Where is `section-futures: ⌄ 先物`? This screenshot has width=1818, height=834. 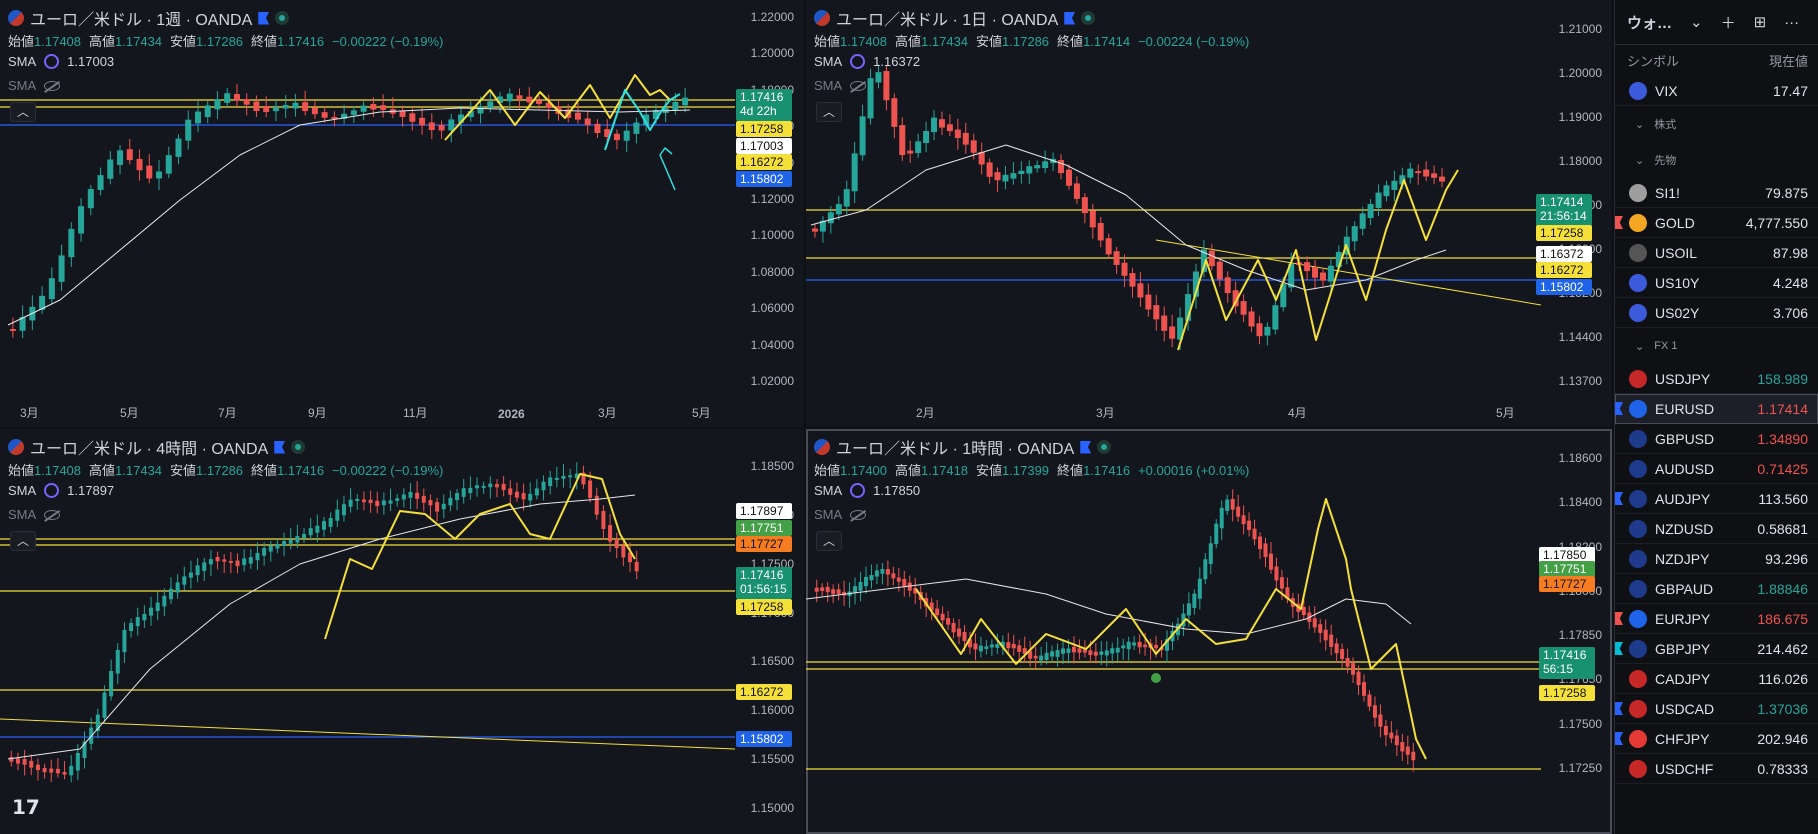
section-futures: ⌄ 先物 is located at coordinates (1656, 161).